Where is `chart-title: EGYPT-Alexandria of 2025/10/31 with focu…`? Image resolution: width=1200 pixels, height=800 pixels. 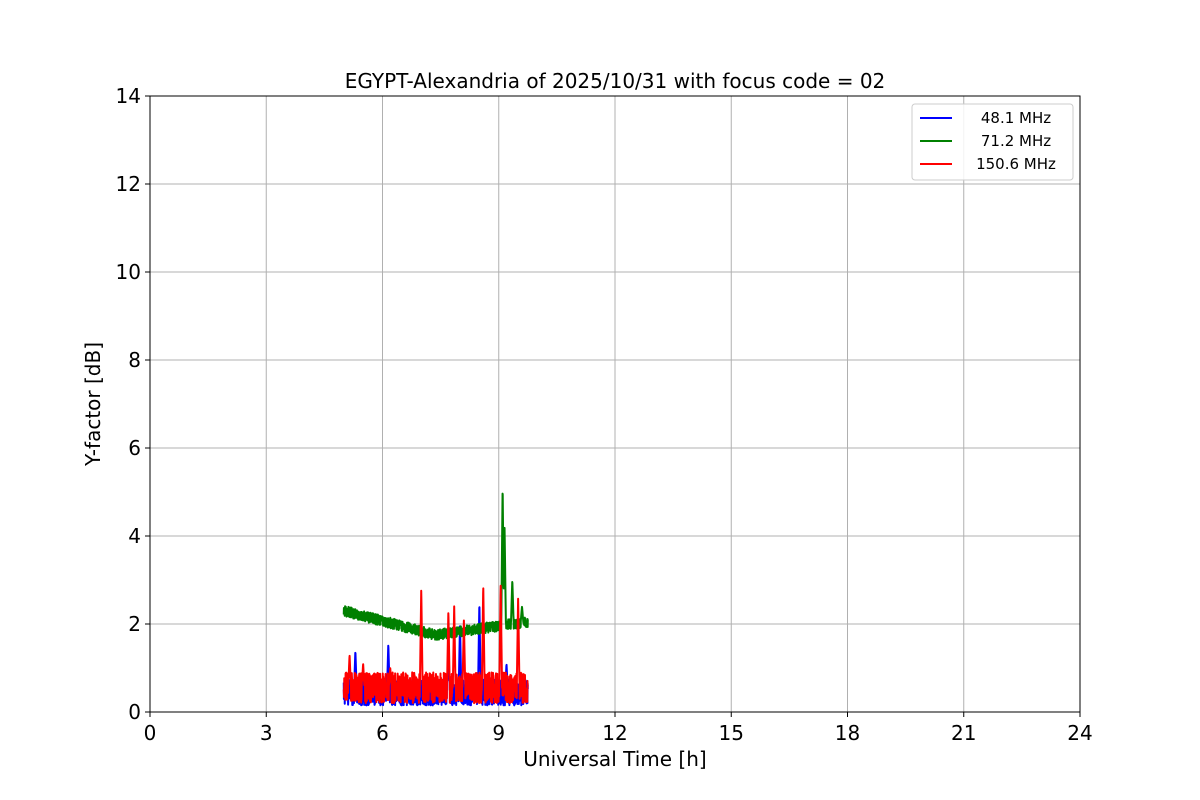
chart-title: EGYPT-Alexandria of 2025/10/31 with focu… is located at coordinates (615, 81).